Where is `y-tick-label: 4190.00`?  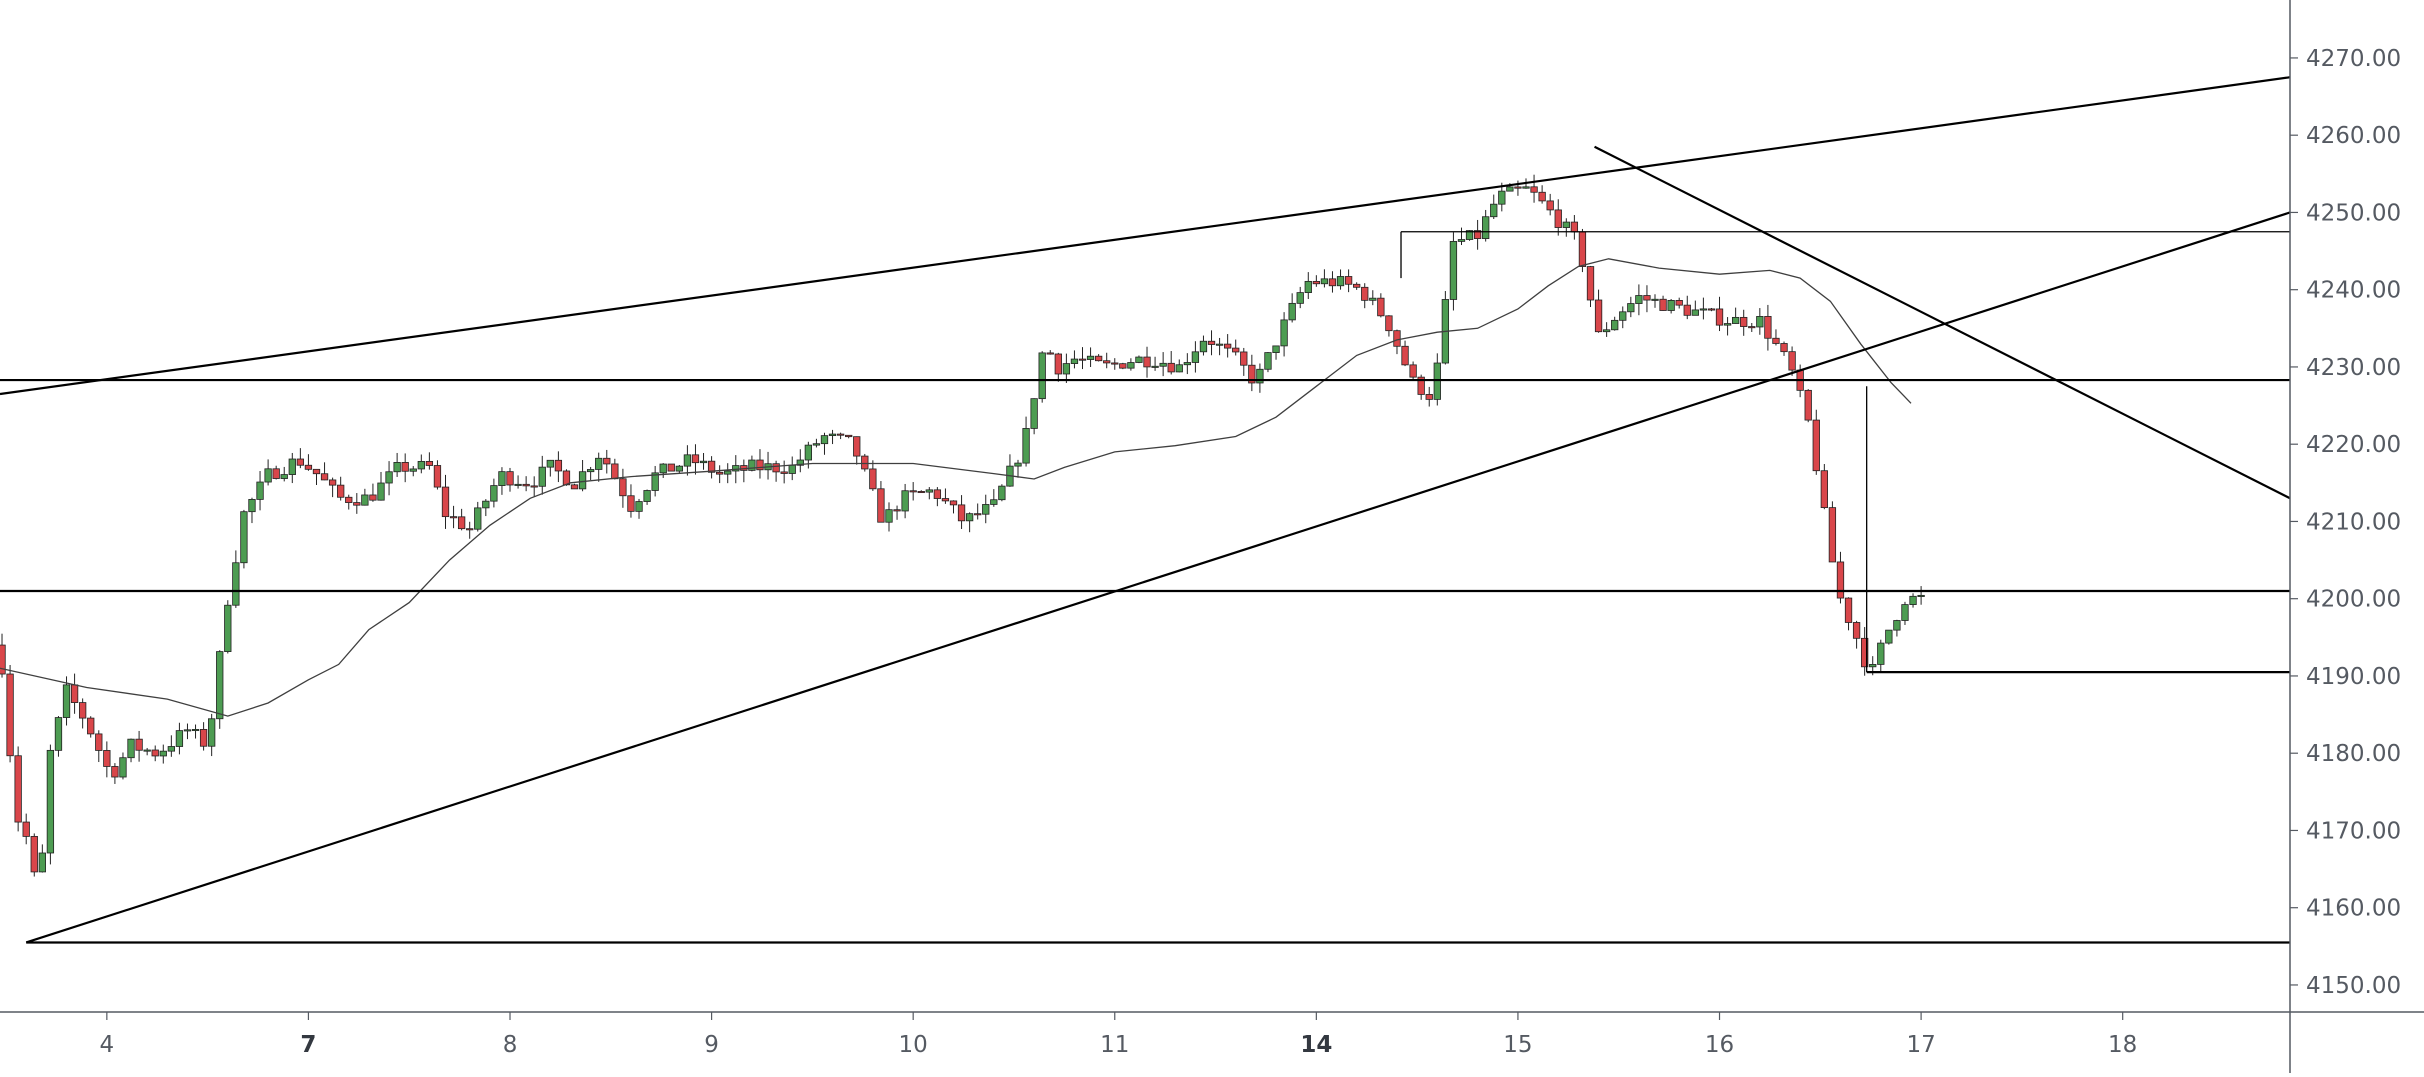 y-tick-label: 4190.00 is located at coordinates (2353, 677).